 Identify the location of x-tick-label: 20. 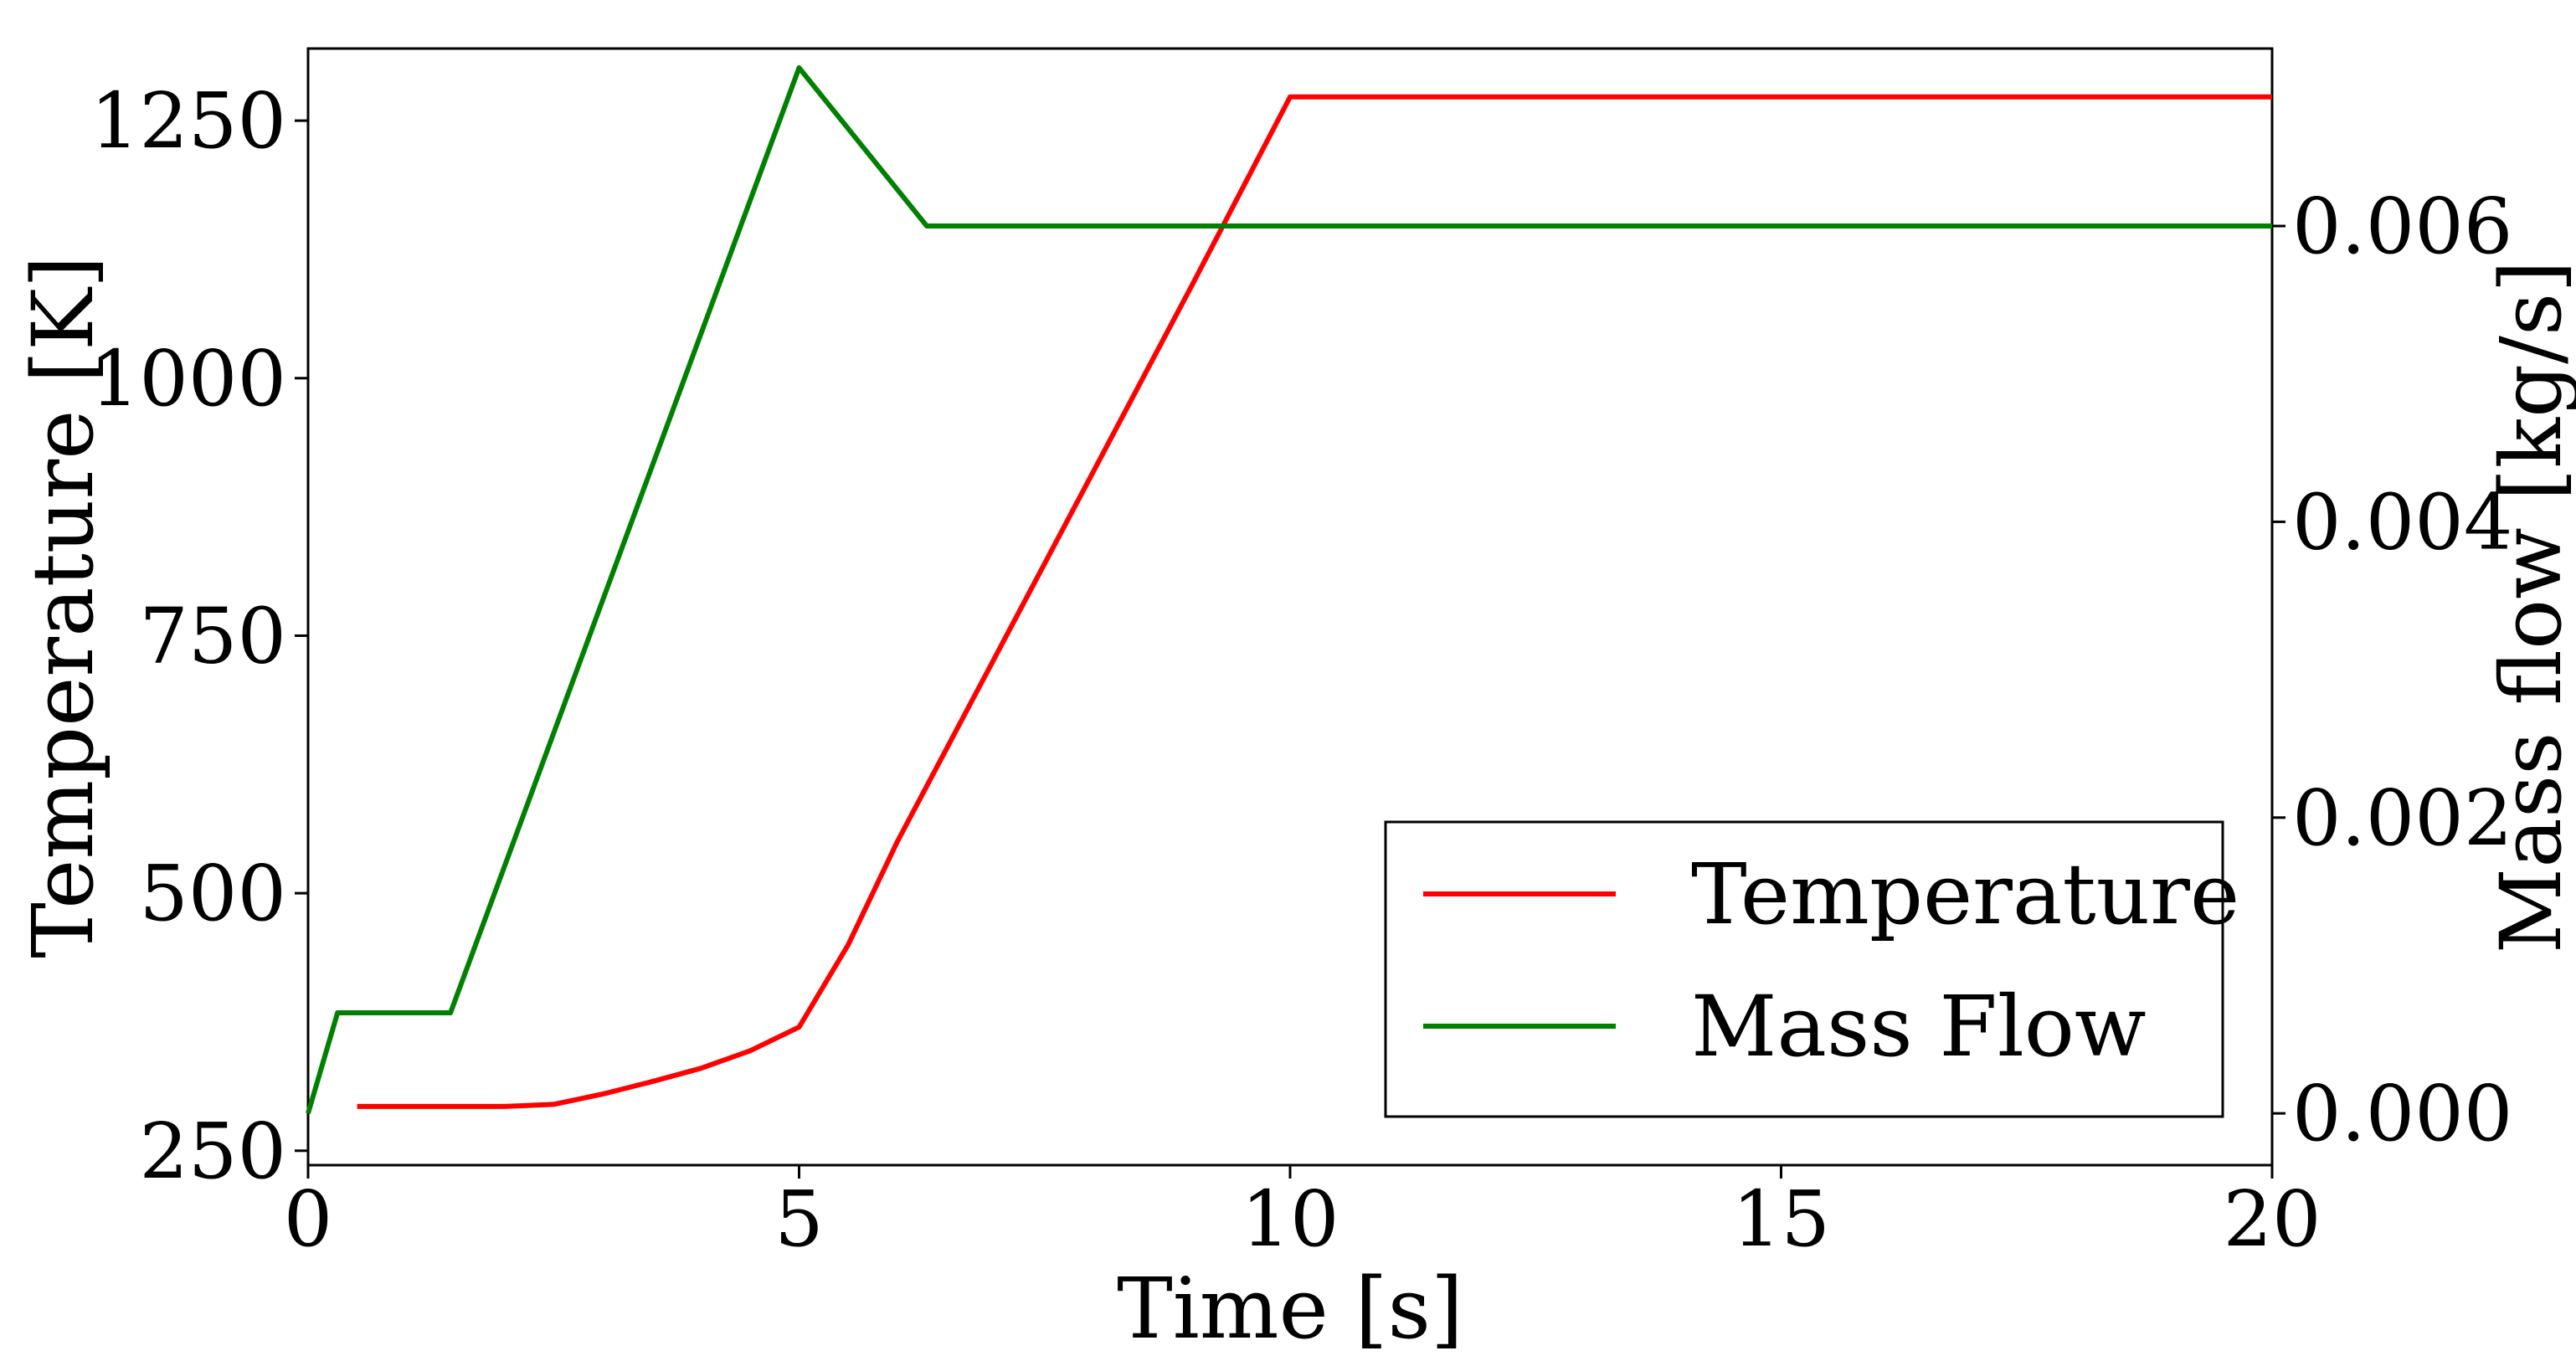
(2272, 1219).